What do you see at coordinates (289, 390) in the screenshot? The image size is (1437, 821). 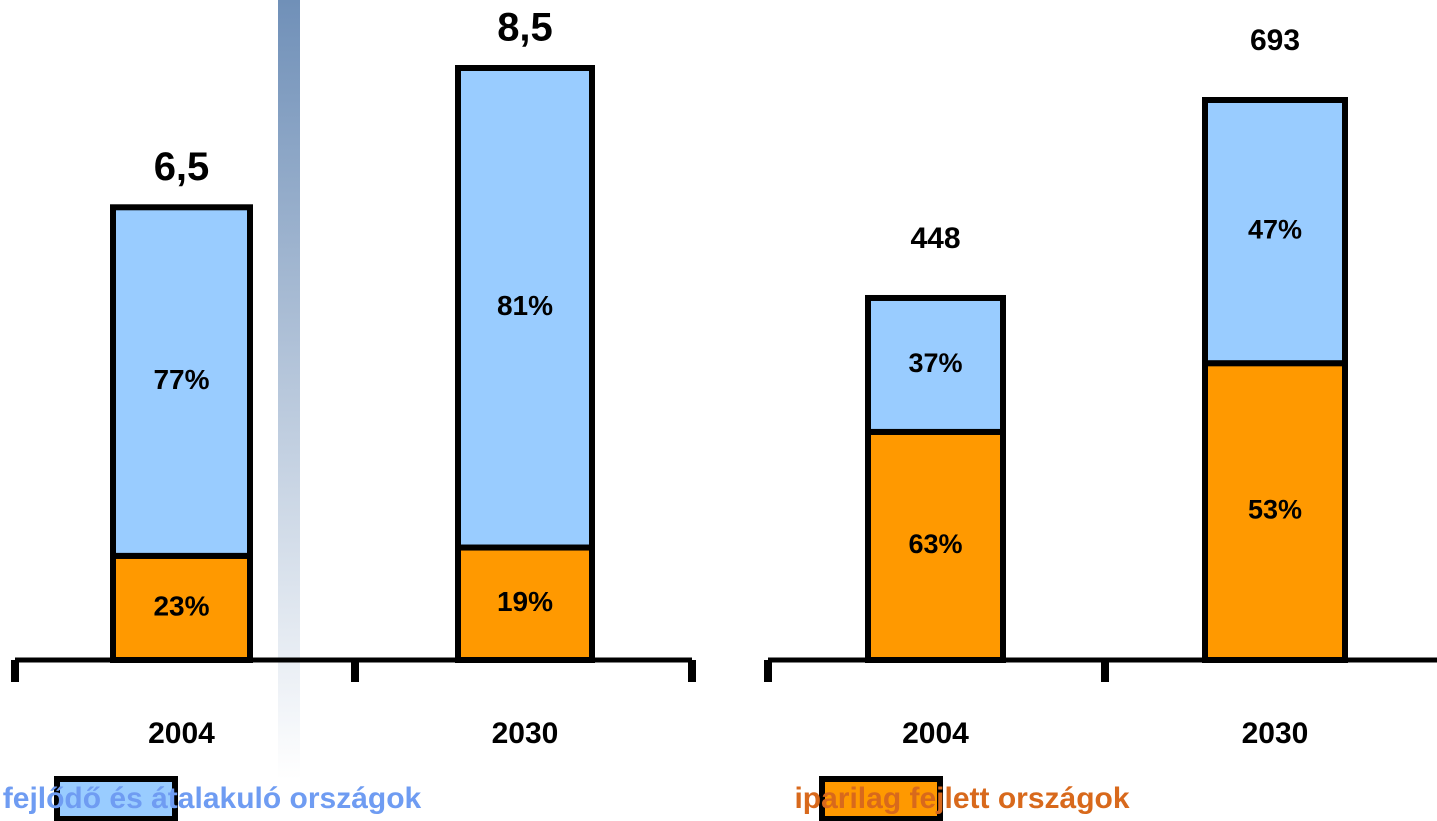 I see `divider` at bounding box center [289, 390].